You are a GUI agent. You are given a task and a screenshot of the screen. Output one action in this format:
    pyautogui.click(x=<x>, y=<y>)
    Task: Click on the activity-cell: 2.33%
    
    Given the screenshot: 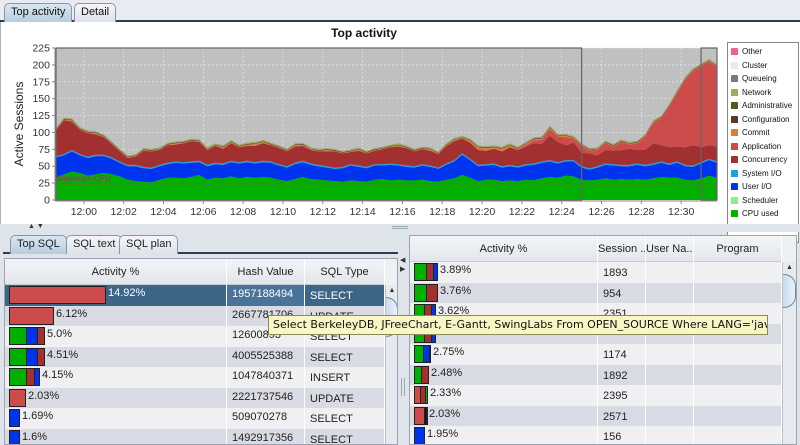 What is the action you would take?
    pyautogui.click(x=504, y=395)
    